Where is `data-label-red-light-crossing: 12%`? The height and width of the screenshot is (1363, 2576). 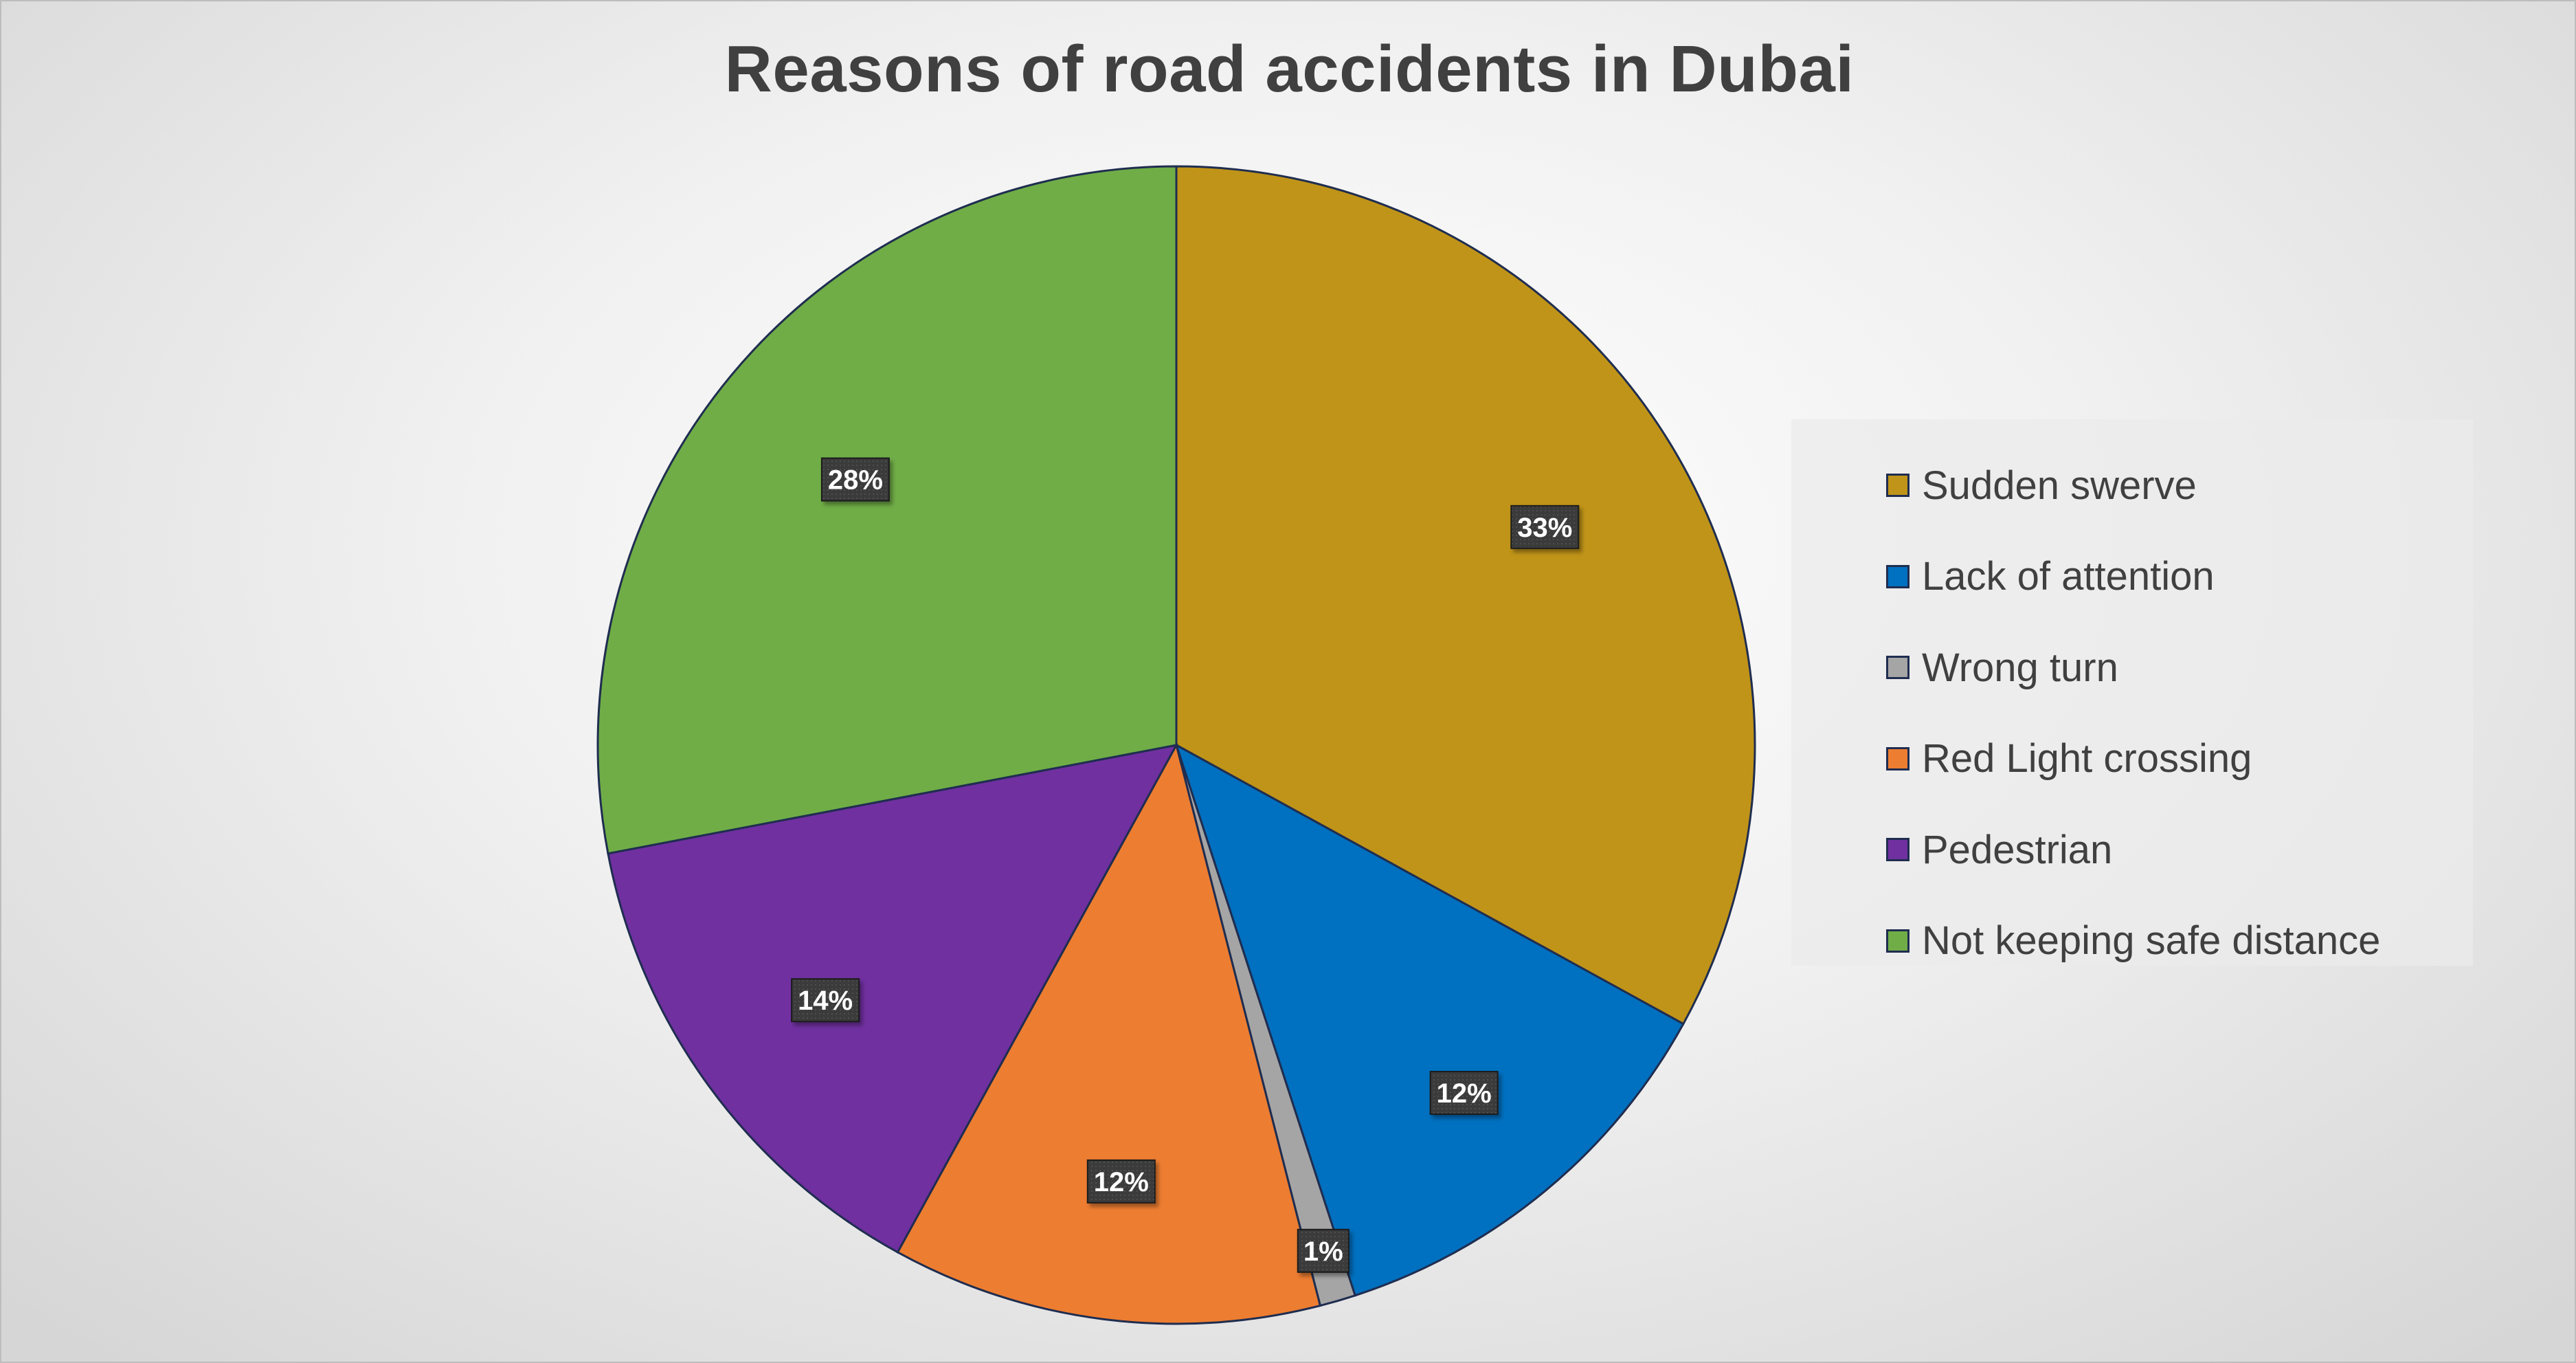
data-label-red-light-crossing: 12% is located at coordinates (1121, 1182).